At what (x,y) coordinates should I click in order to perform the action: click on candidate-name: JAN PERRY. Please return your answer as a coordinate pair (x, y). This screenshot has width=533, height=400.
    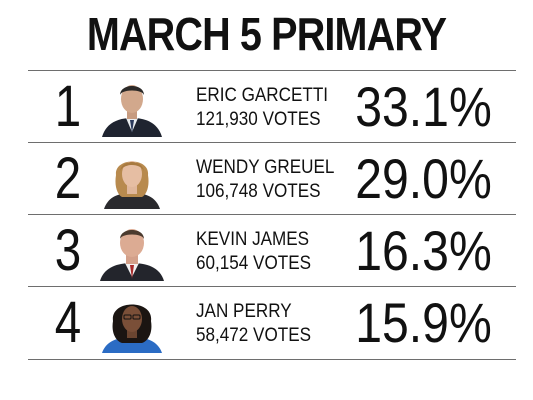
    Looking at the image, I should click on (244, 311).